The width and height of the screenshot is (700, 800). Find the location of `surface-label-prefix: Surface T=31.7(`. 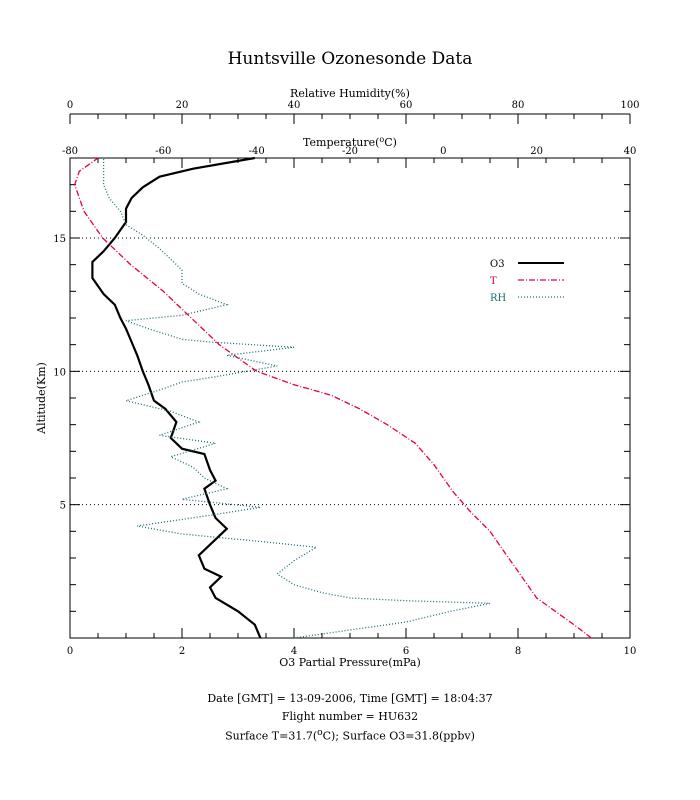

surface-label-prefix: Surface T=31.7( is located at coordinates (271, 736).